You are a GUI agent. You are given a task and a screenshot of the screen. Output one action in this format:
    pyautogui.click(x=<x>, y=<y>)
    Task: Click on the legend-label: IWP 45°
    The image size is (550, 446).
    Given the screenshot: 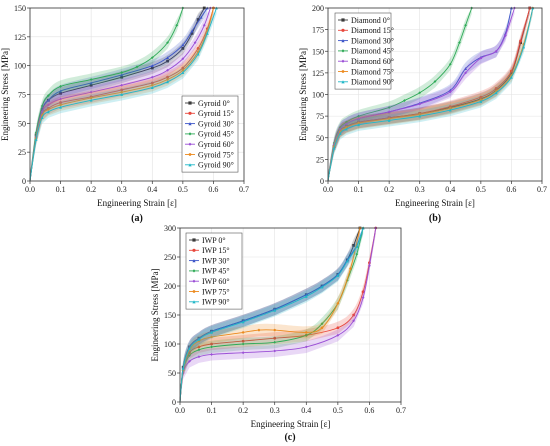 What is the action you would take?
    pyautogui.click(x=216, y=271)
    